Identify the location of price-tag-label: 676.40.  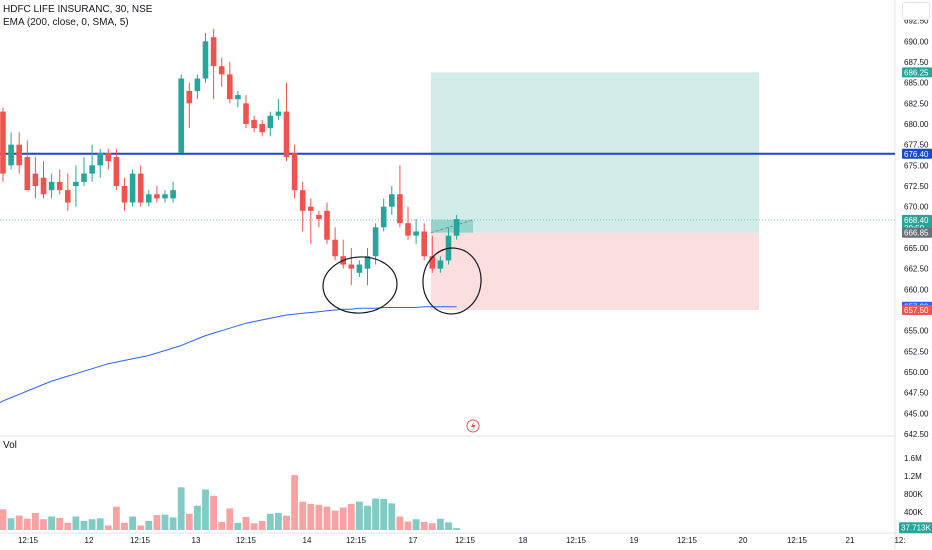
(916, 154).